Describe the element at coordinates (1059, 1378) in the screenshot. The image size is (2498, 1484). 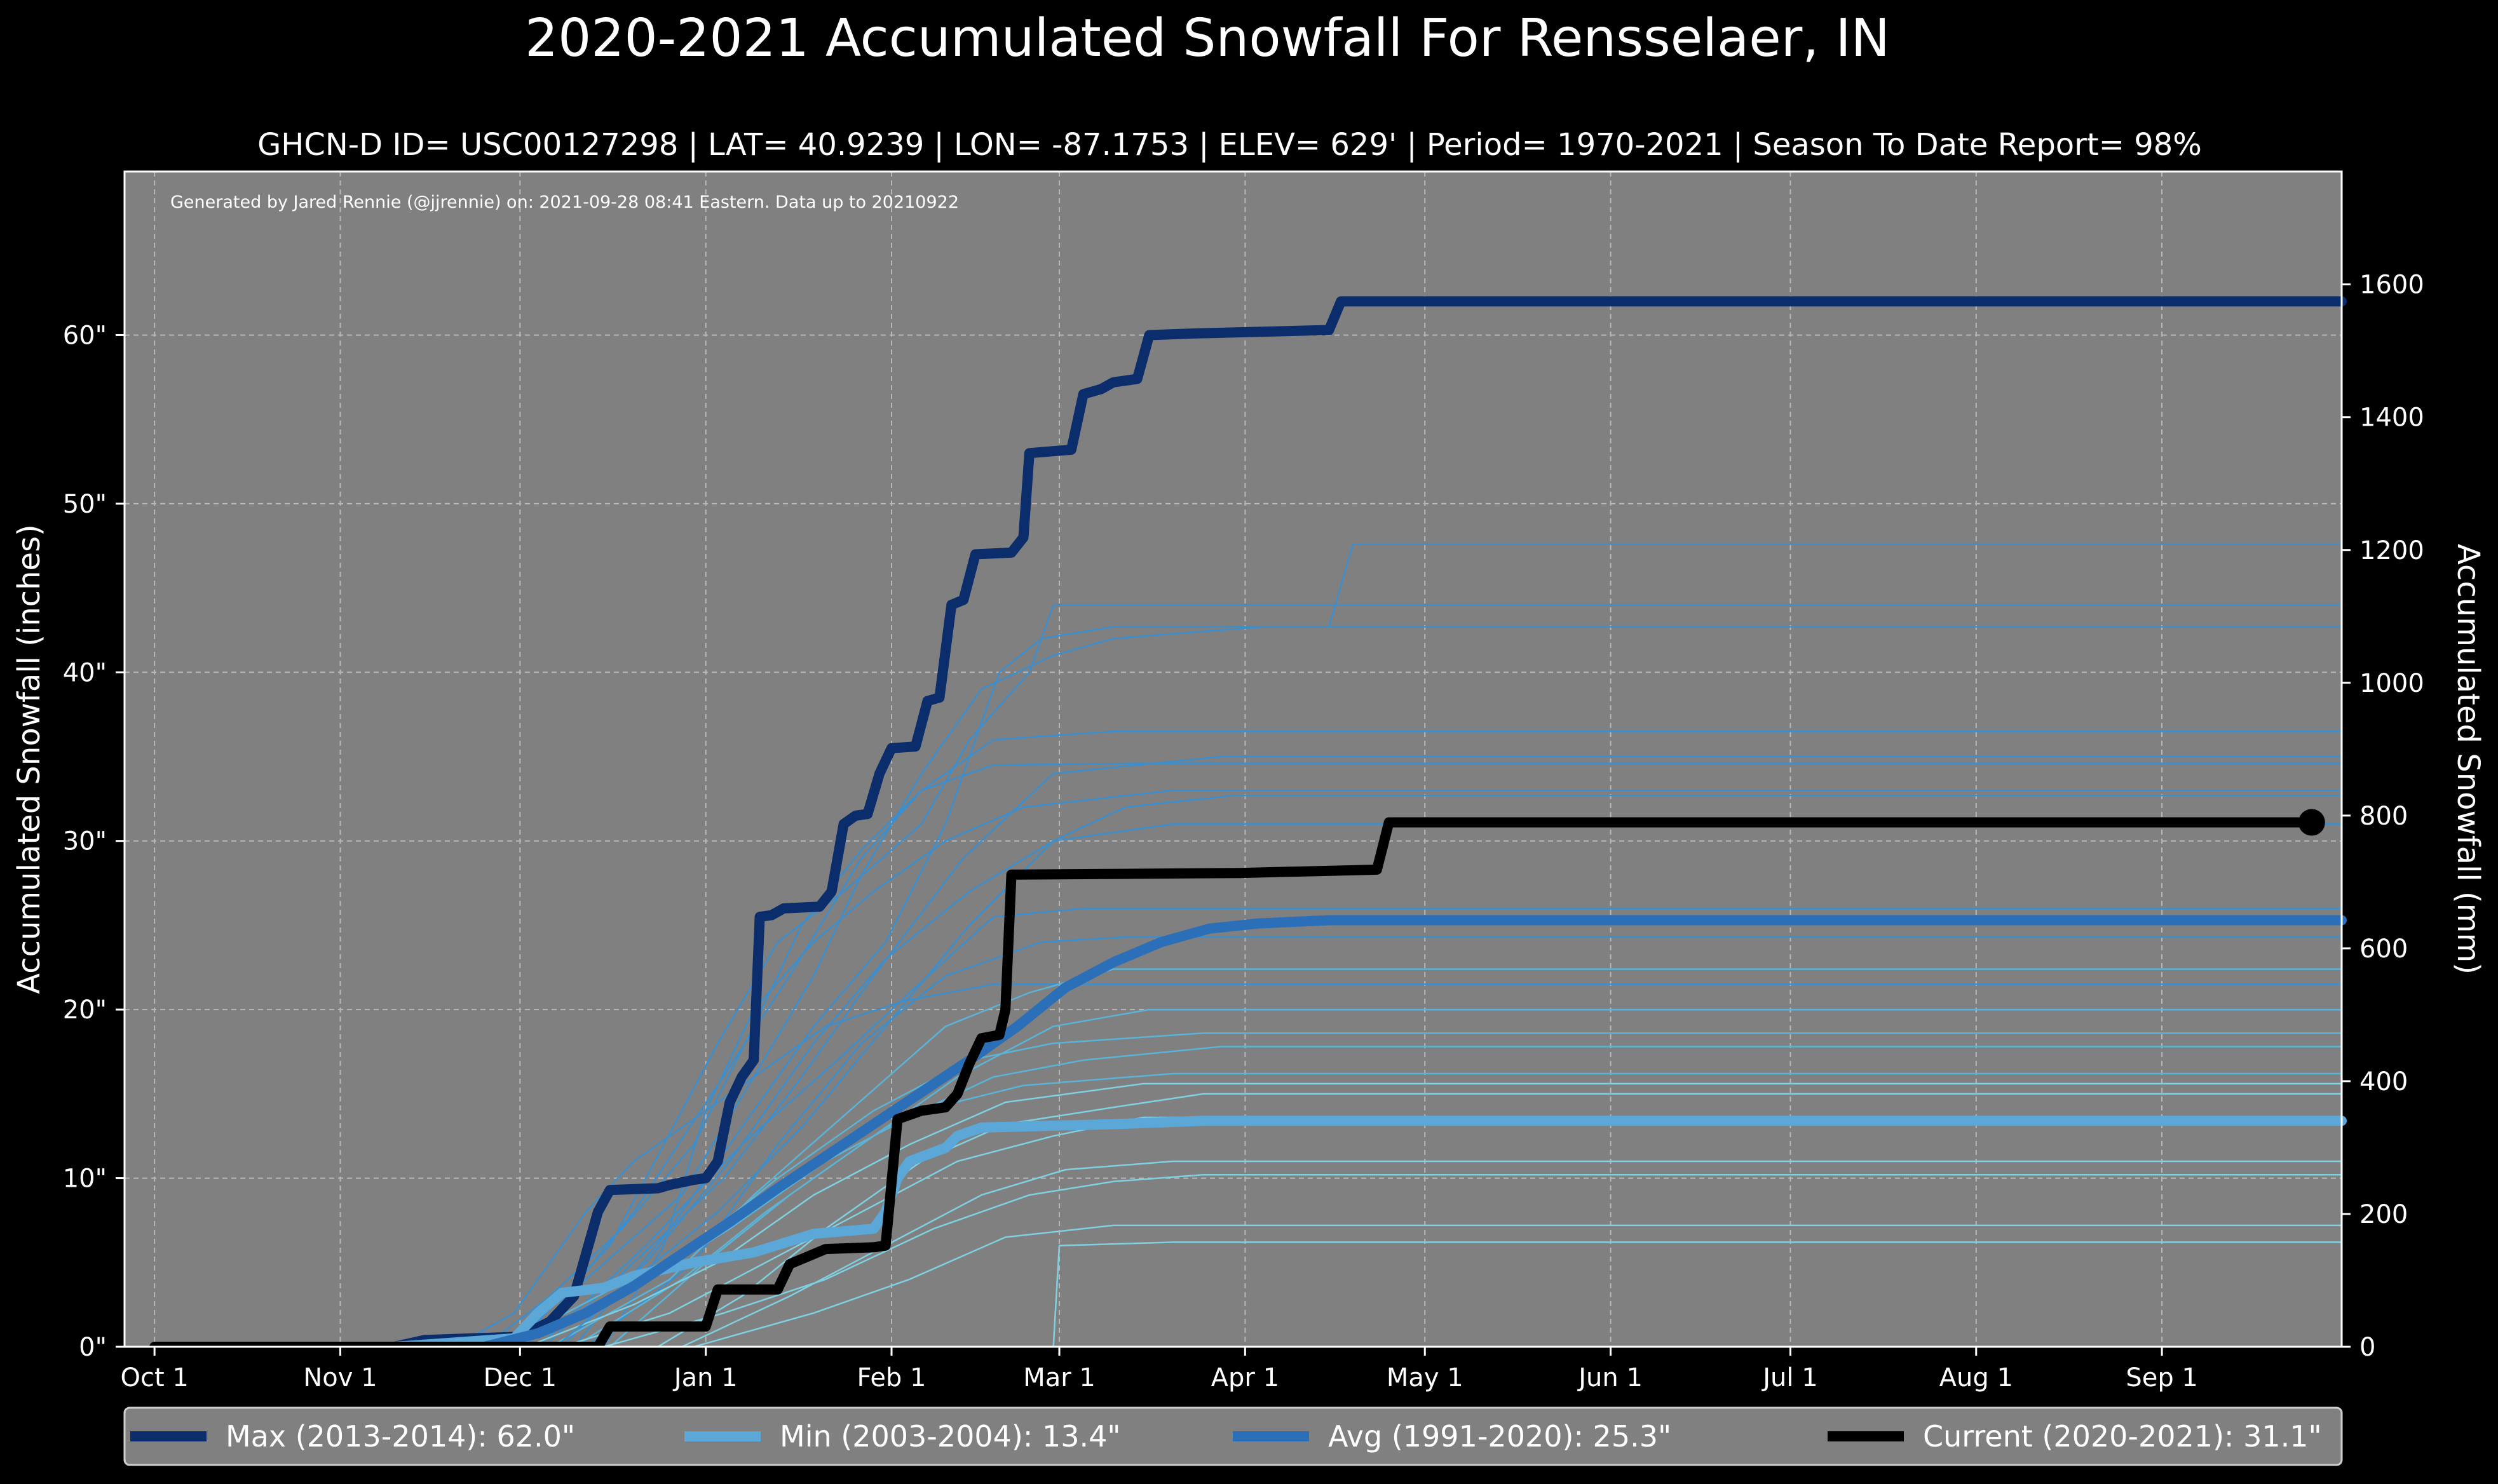
I see `x-tick-label: Mar 1` at that location.